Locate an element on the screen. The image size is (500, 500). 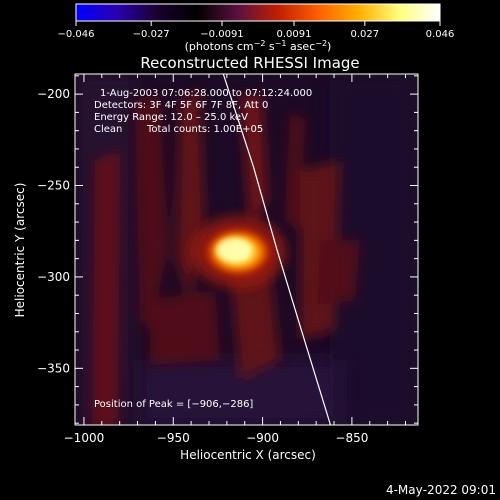
colorbar-tick-label: −0.027 is located at coordinates (151, 34).